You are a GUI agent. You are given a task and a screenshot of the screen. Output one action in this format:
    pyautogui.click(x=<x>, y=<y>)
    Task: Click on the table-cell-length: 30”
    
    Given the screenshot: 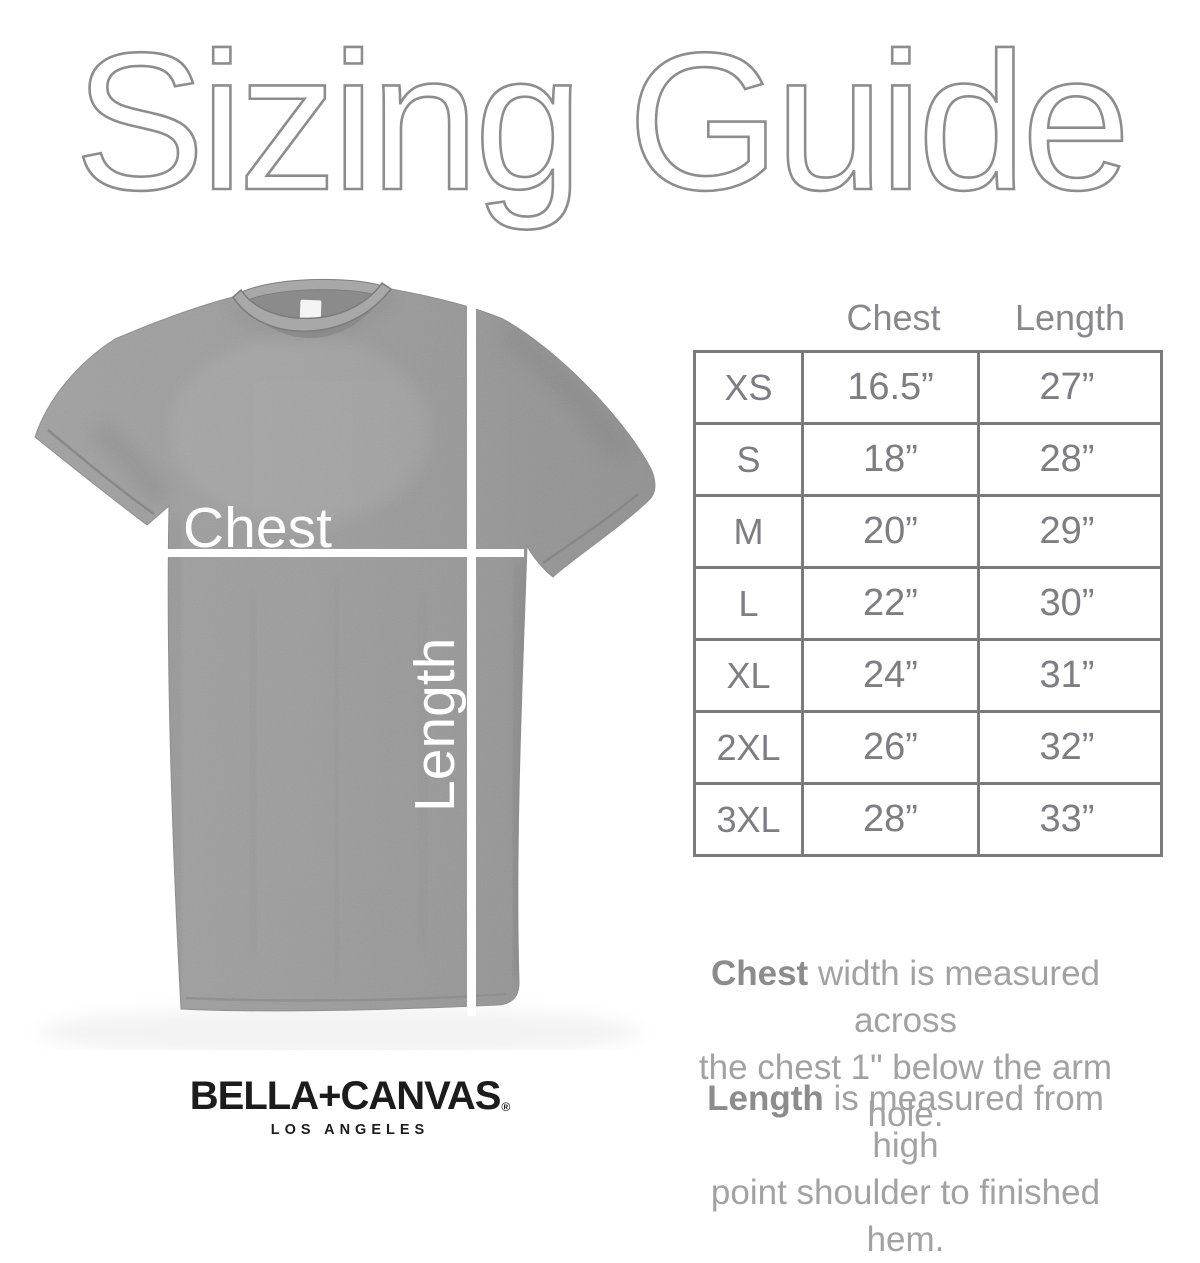 What is the action you would take?
    pyautogui.click(x=1067, y=603)
    